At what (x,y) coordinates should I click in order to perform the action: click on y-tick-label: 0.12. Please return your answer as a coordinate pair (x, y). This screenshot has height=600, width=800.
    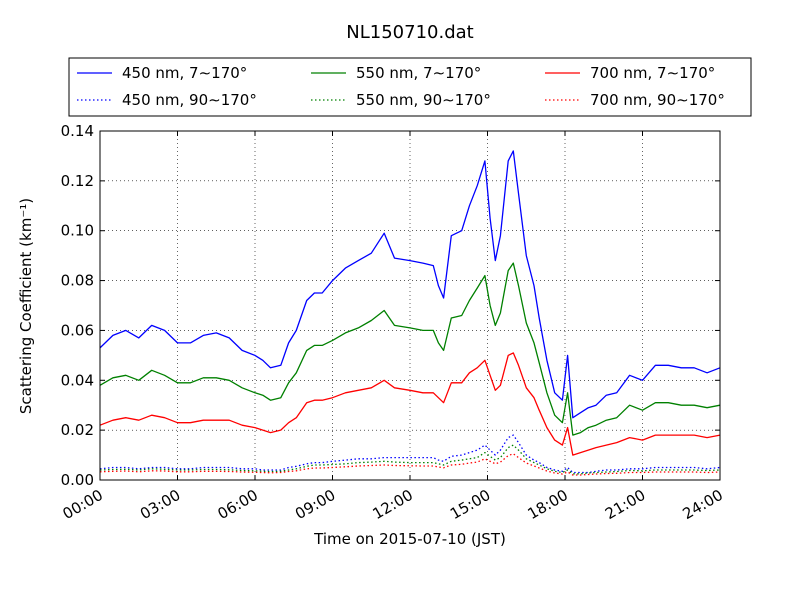
    Looking at the image, I should click on (77, 181).